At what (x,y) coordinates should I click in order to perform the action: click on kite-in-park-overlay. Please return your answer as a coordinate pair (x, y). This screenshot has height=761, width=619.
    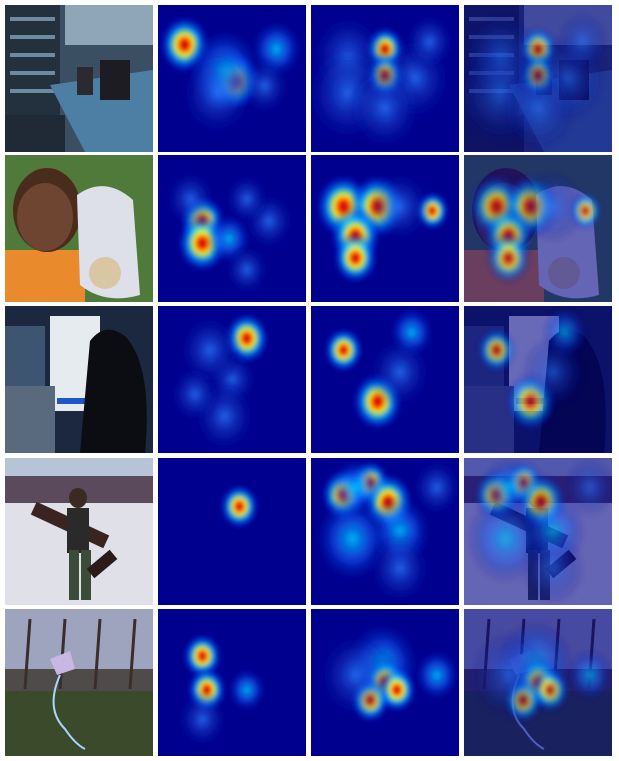
    Looking at the image, I should click on (538, 682).